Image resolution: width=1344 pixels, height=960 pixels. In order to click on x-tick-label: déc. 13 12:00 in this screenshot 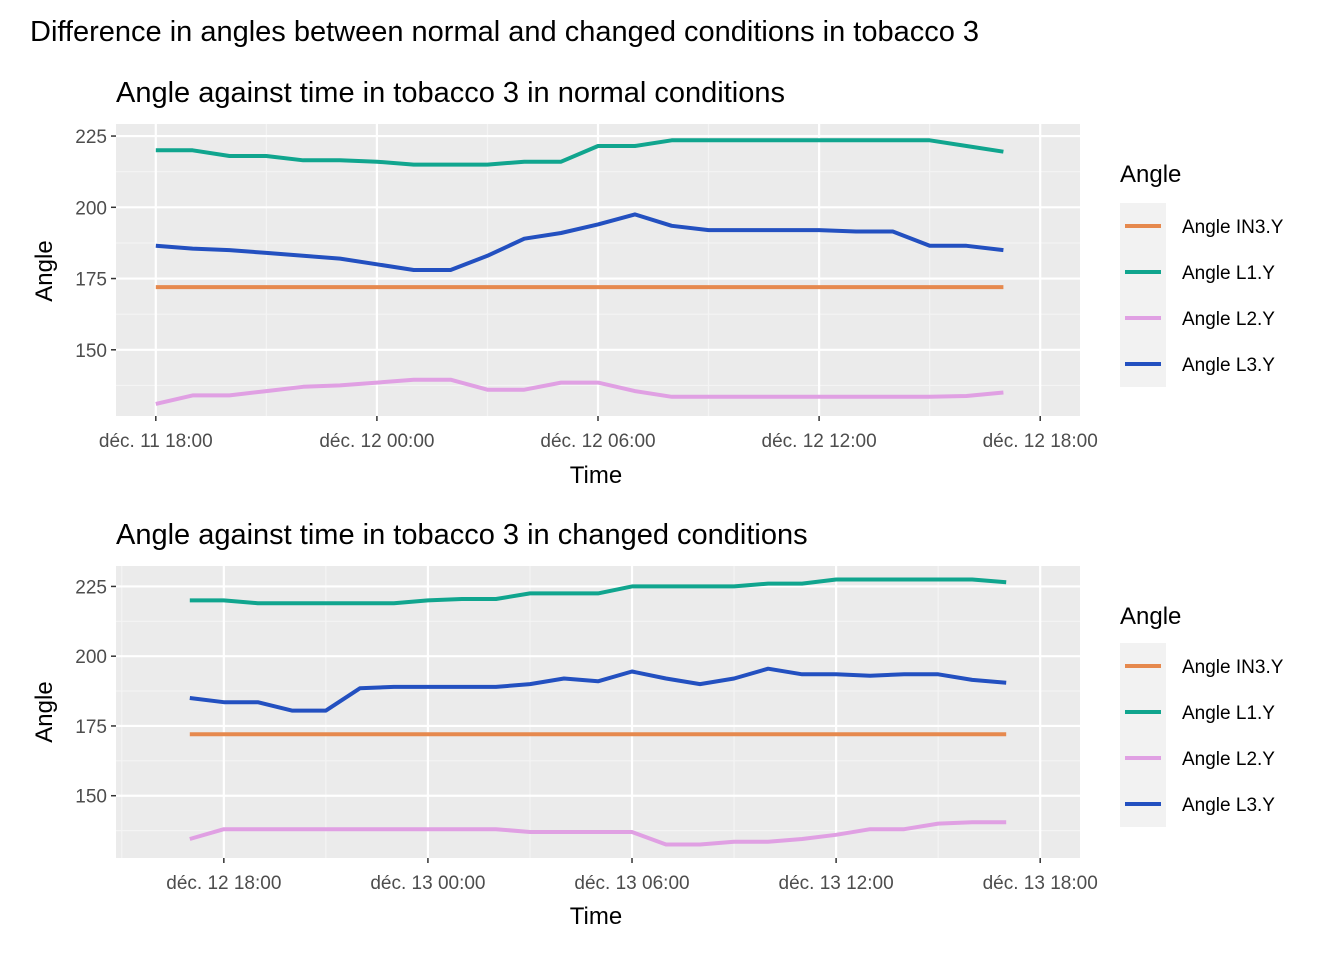, I will do `click(836, 883)`.